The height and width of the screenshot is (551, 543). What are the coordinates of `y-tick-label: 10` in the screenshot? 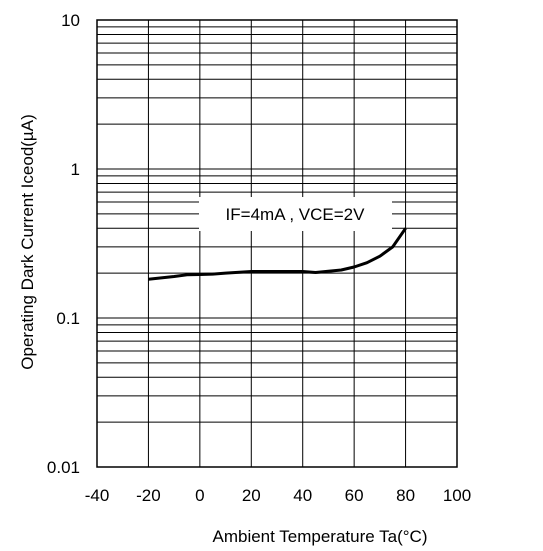 It's located at (70, 20).